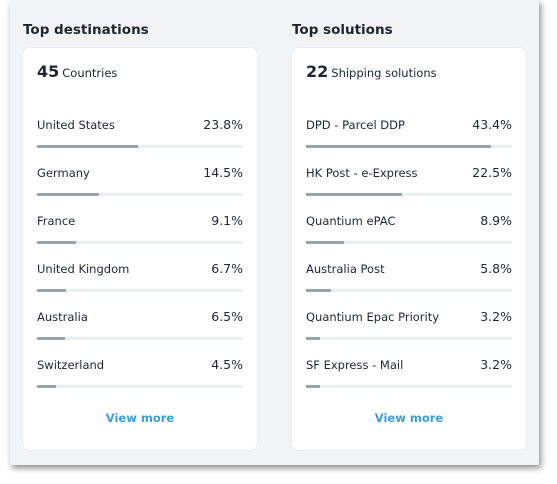 This screenshot has width=557, height=484. Describe the element at coordinates (140, 281) in the screenshot. I see `list-item: United Kingdom 6.7%` at that location.